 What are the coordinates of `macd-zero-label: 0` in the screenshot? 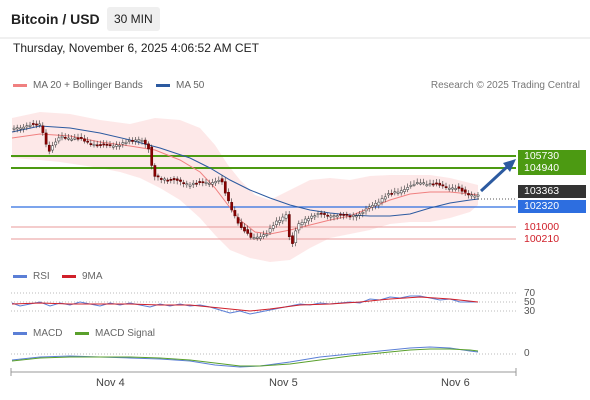 It's located at (527, 353).